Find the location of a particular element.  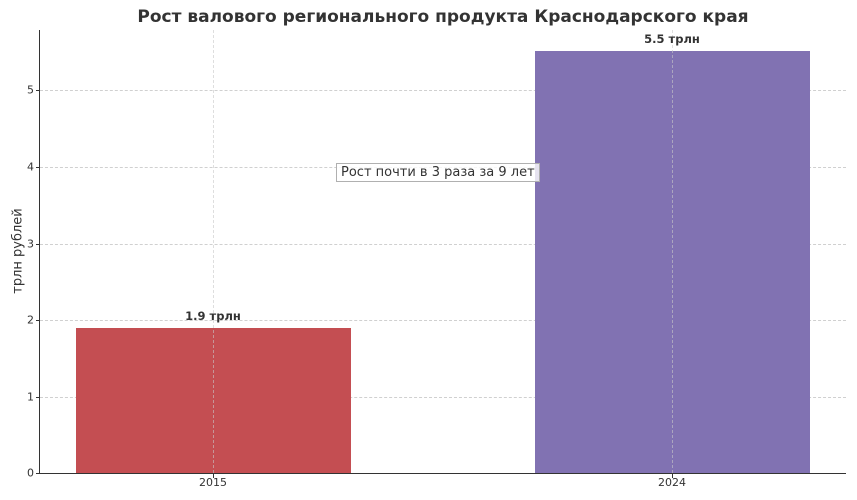

y-tick-label: 5 is located at coordinates (30, 90).